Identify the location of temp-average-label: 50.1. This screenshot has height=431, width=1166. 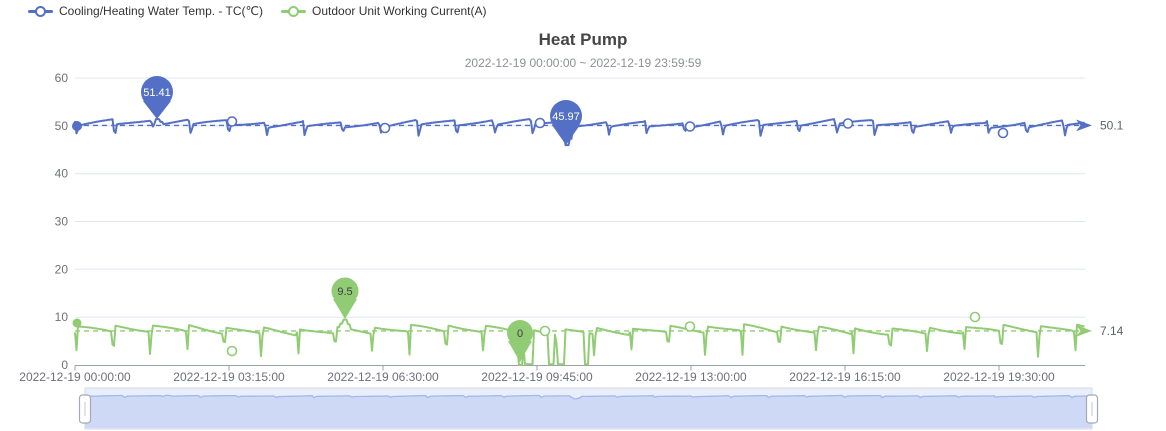
(1112, 126).